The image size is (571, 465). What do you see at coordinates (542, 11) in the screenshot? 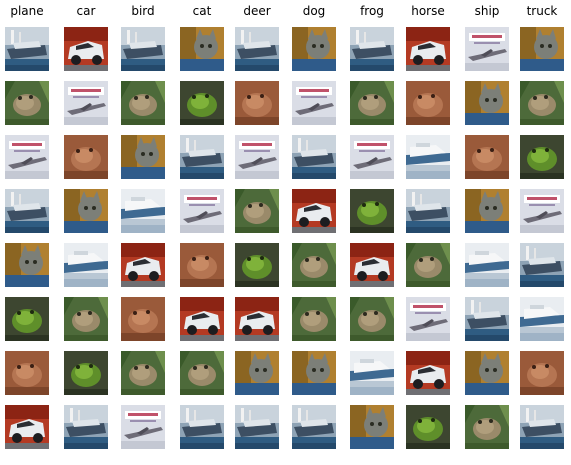
I see `column-title-truck: truck` at bounding box center [542, 11].